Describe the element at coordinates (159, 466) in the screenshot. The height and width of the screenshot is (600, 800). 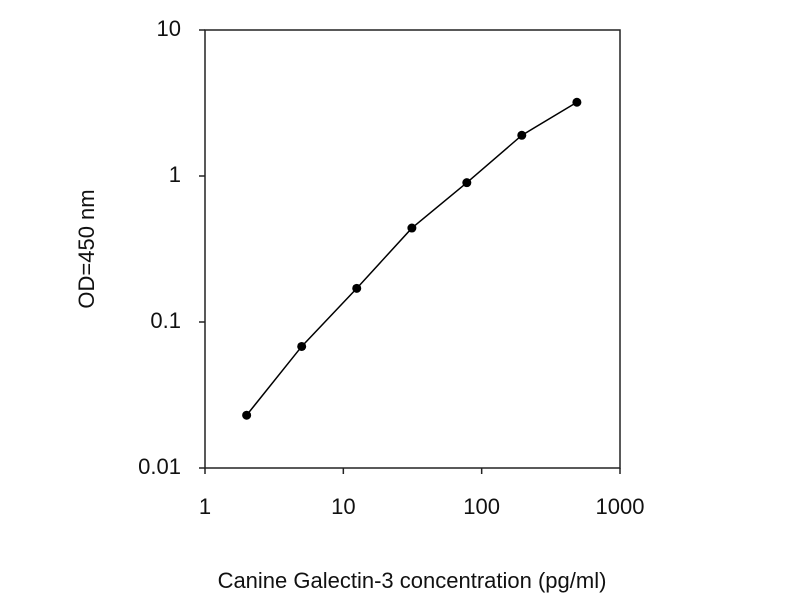
I see `y-tick-label: 0.01` at that location.